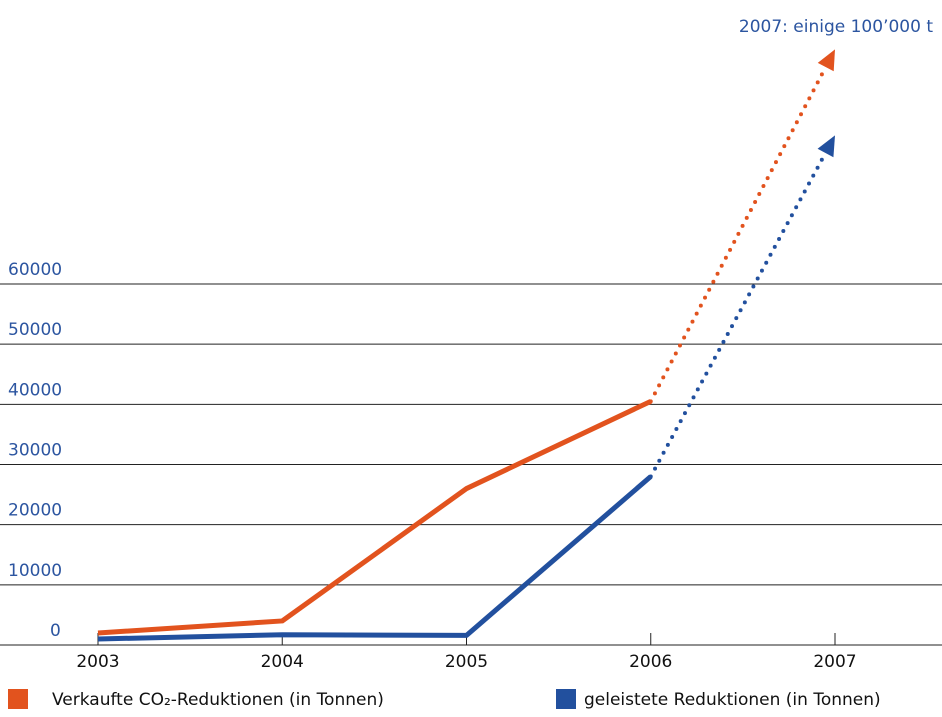  What do you see at coordinates (466, 662) in the screenshot?
I see `x-tick-label: 2005` at bounding box center [466, 662].